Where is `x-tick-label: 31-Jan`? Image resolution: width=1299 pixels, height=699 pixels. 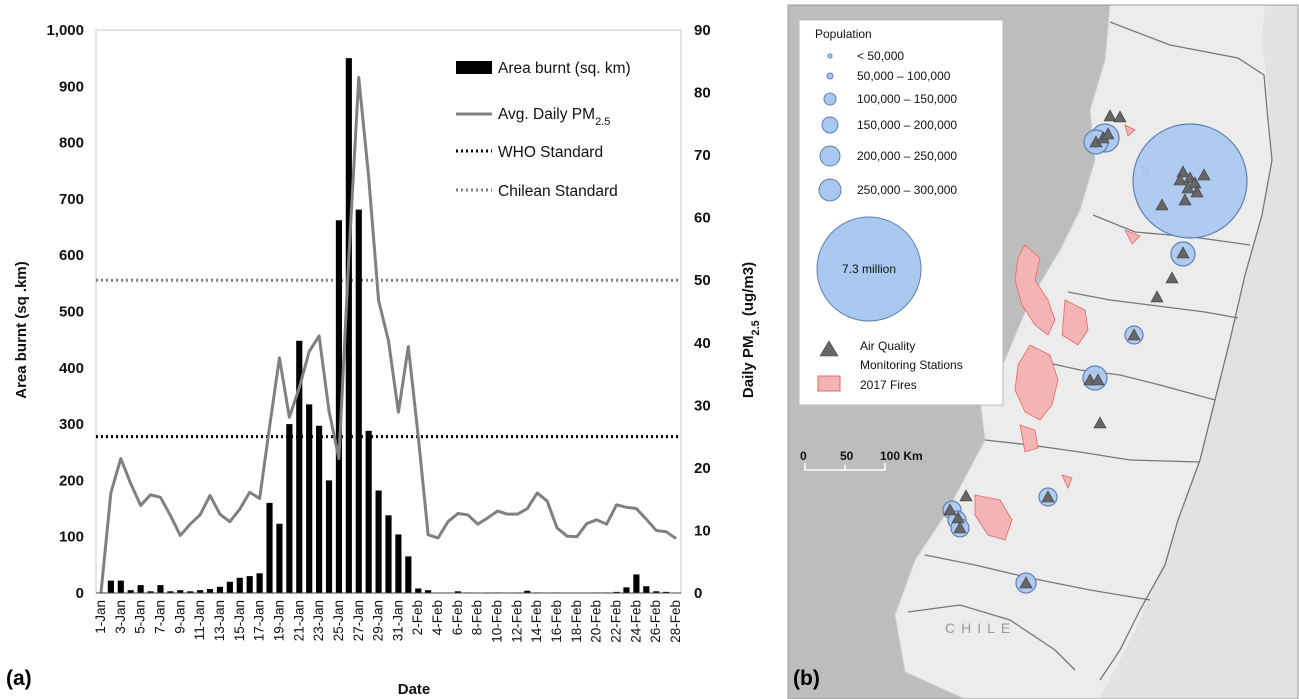
x-tick-label: 31-Jan is located at coordinates (397, 620).